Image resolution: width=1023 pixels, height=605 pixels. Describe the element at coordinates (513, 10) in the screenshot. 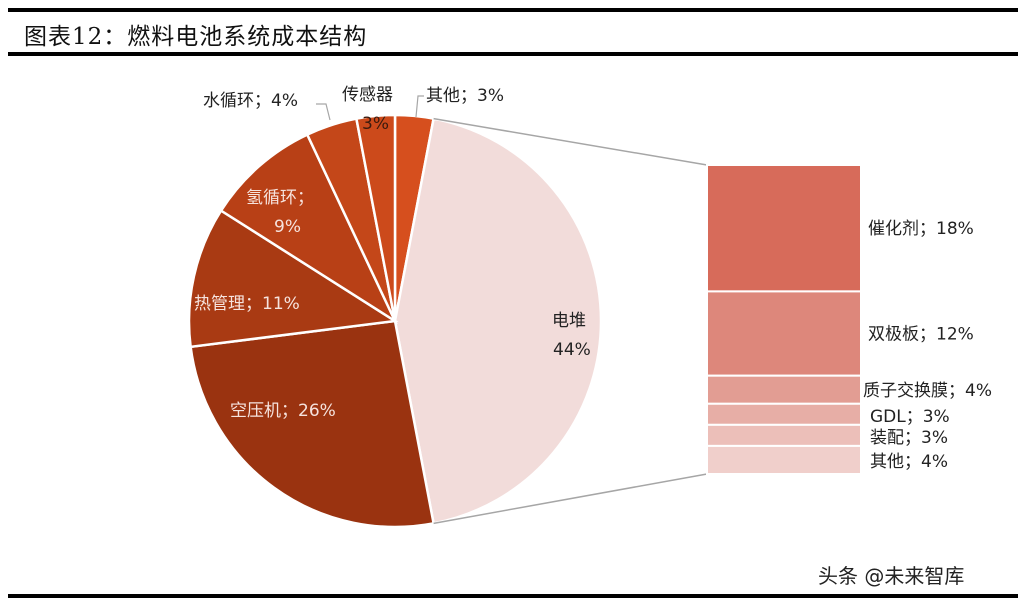

I see `top-rule` at that location.